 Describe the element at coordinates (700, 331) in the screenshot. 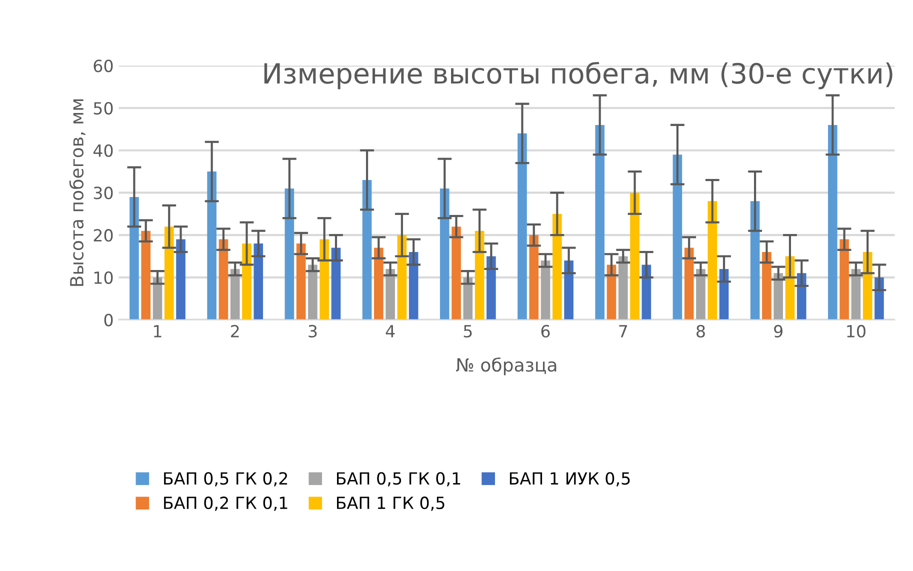

I see `x-tick-label: 8` at that location.